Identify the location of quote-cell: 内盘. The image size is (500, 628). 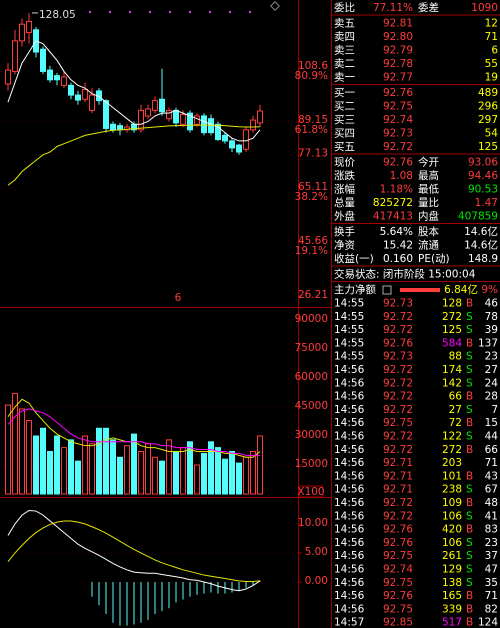
(428, 216).